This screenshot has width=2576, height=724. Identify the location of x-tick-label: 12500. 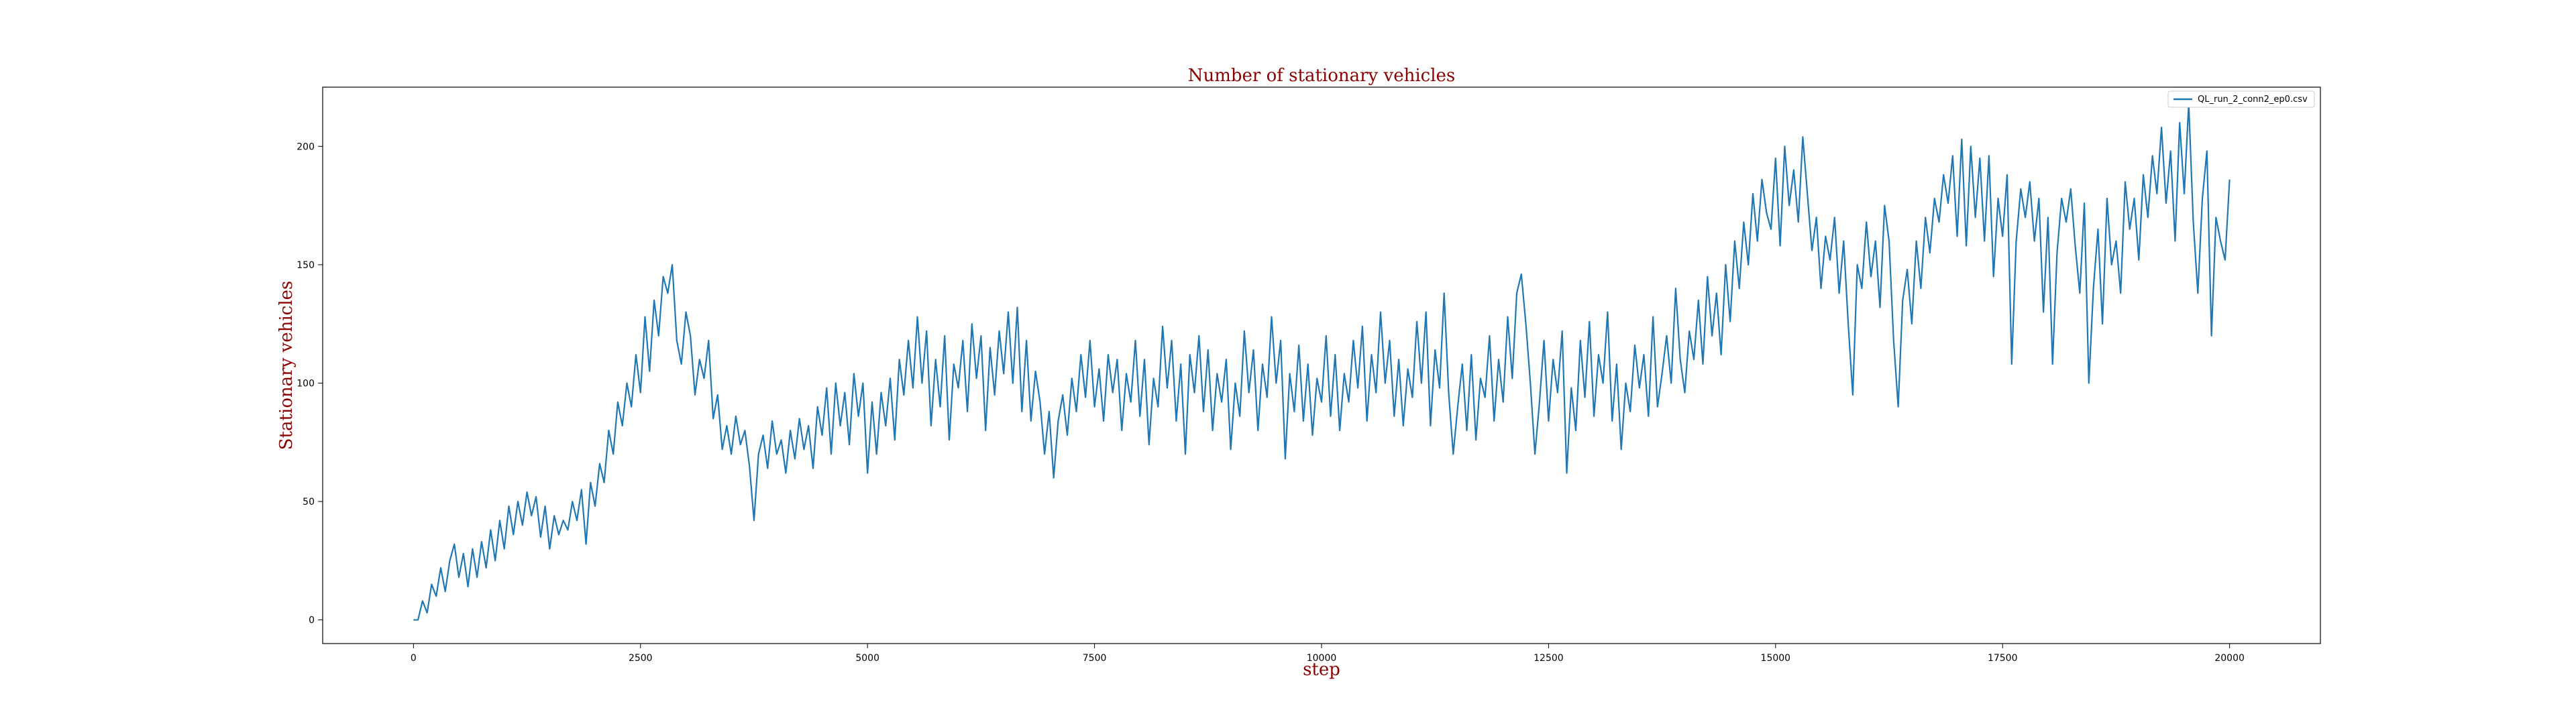
(1549, 658).